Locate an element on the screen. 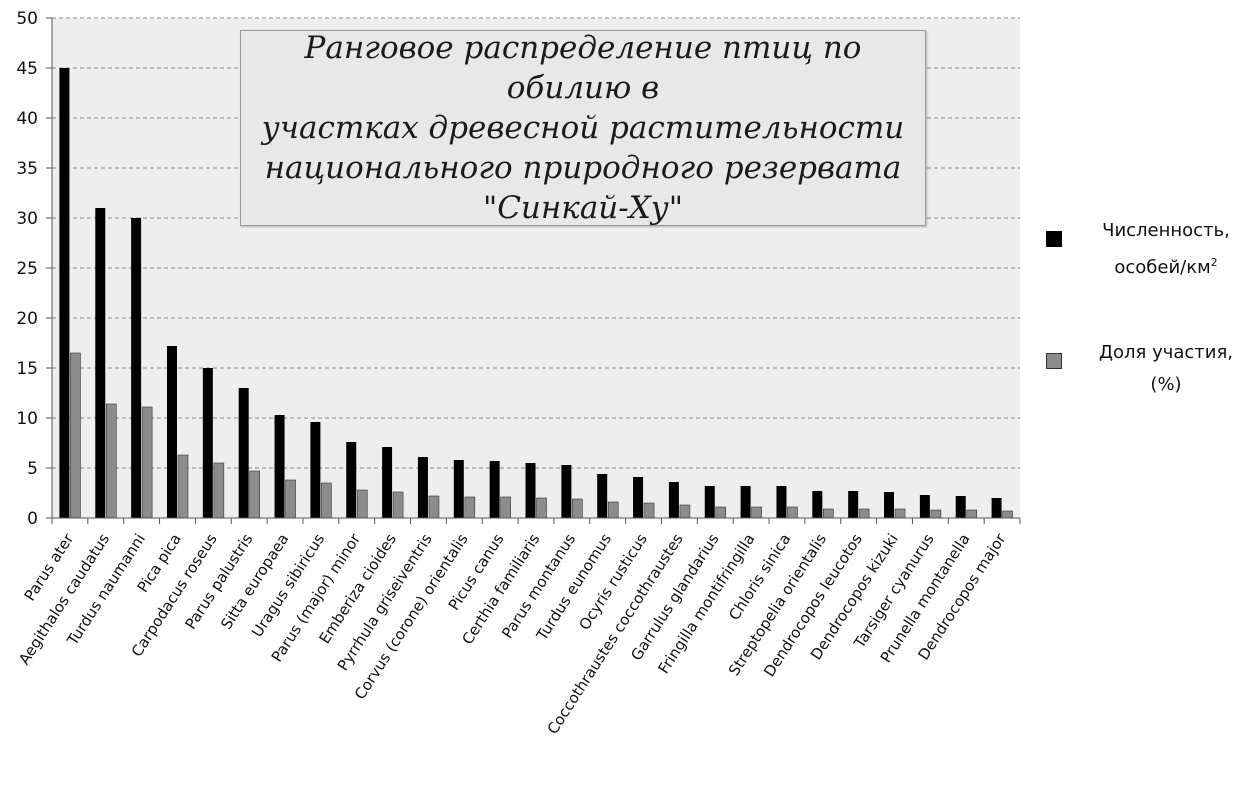  legend-label-abundance-sup: 2 is located at coordinates (1214, 262).